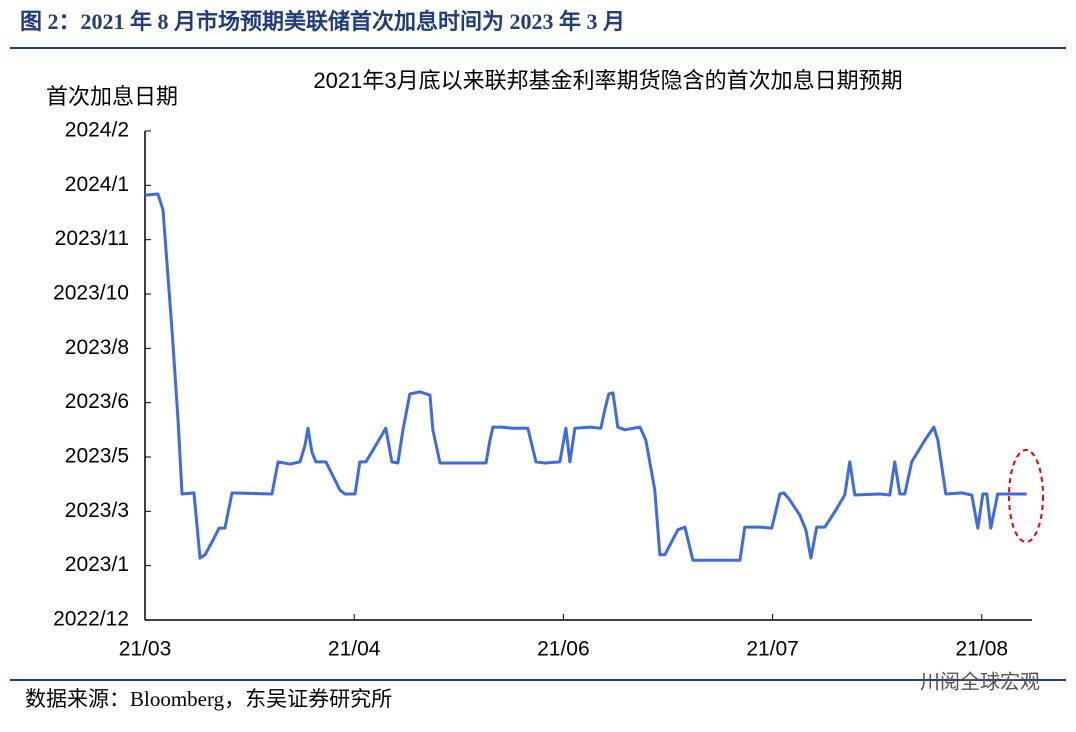 The image size is (1076, 732). Describe the element at coordinates (97, 564) in the screenshot. I see `y-tick-label: 2023/1` at that location.